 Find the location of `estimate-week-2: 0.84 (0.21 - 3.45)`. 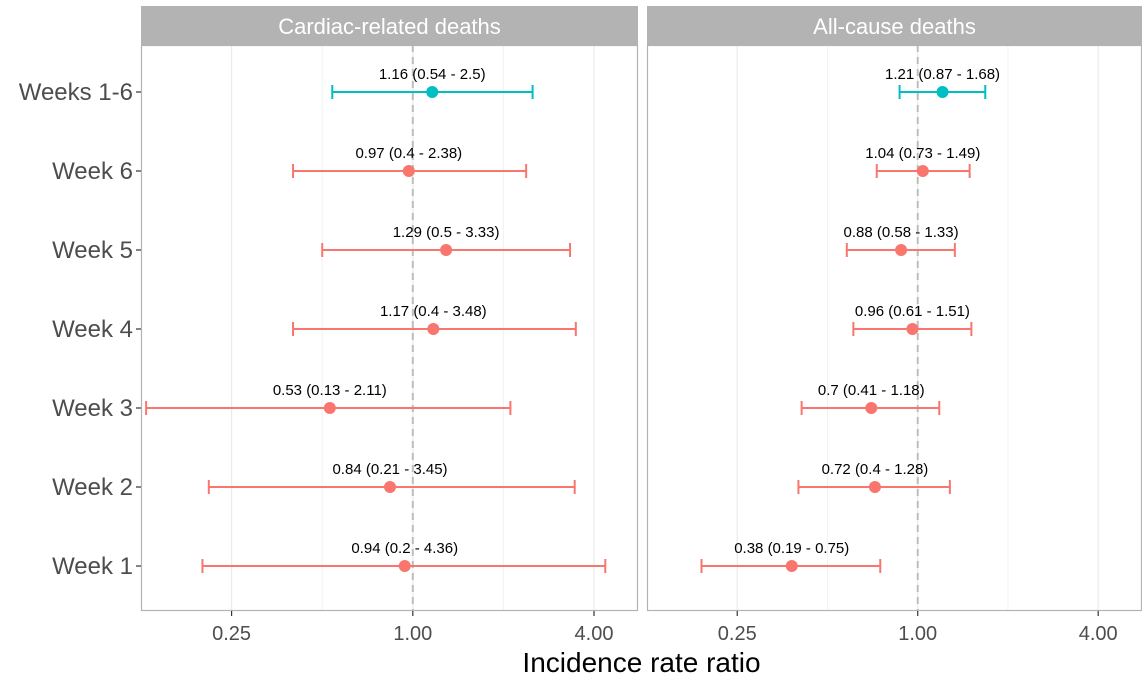

estimate-week-2: 0.84 (0.21 - 3.45) is located at coordinates (391, 477).